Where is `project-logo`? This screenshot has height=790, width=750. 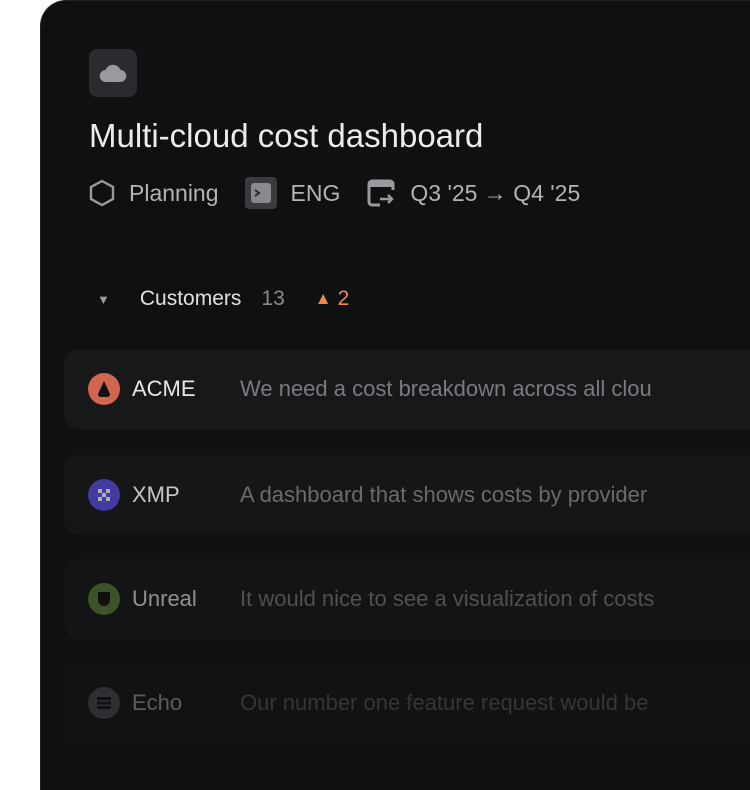
project-logo is located at coordinates (113, 73).